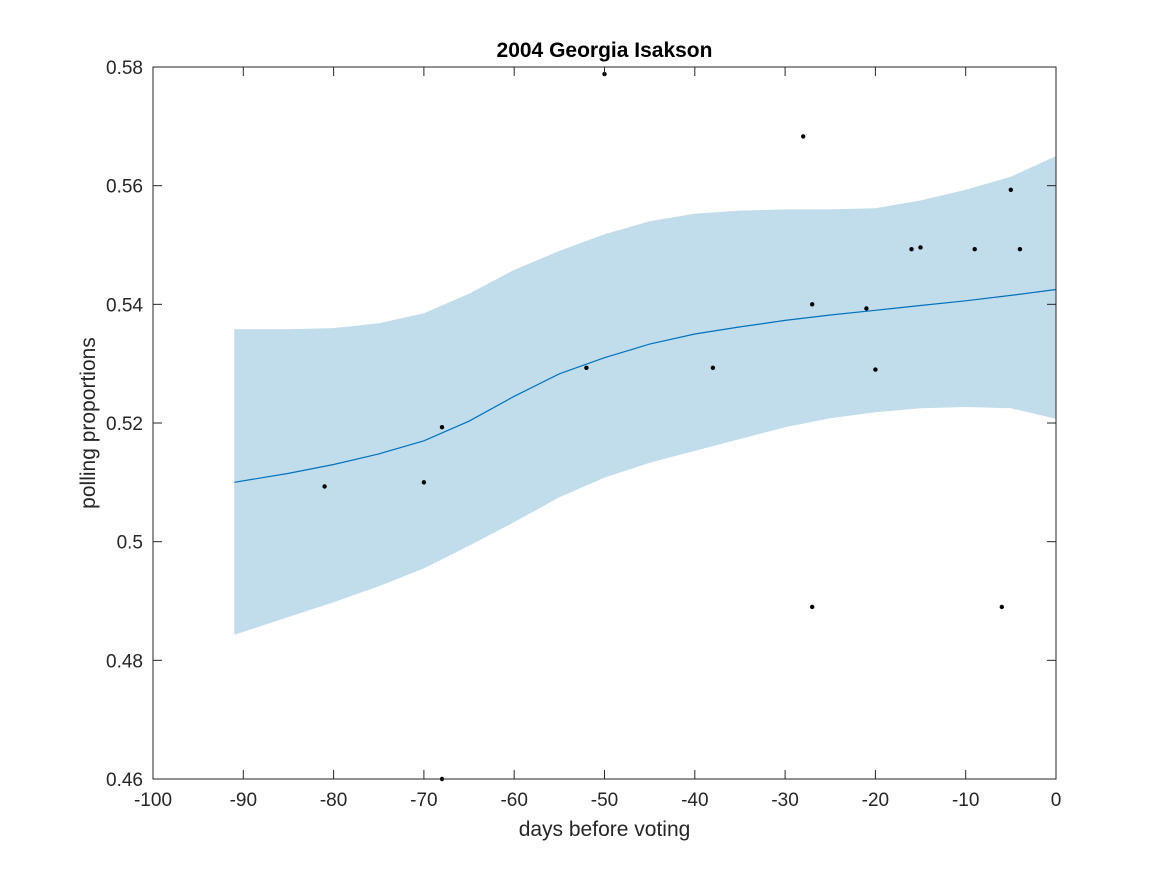 This screenshot has height=875, width=1167. I want to click on x-tick-label: -60, so click(513, 800).